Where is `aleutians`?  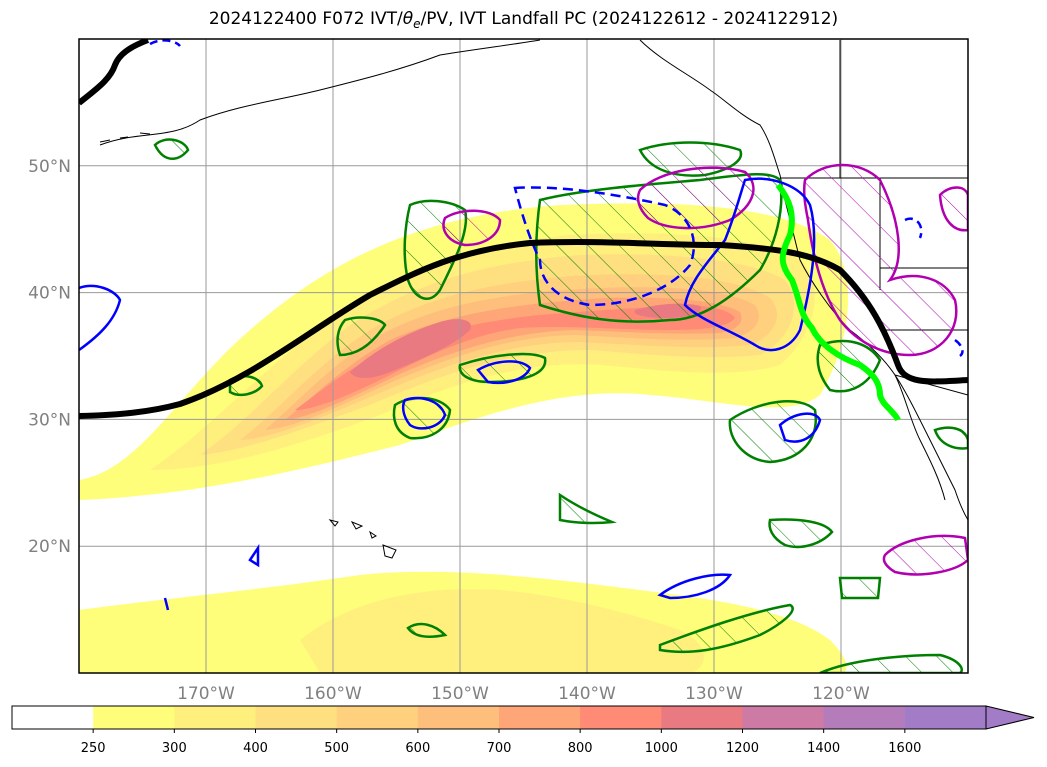 aleutians is located at coordinates (125, 137).